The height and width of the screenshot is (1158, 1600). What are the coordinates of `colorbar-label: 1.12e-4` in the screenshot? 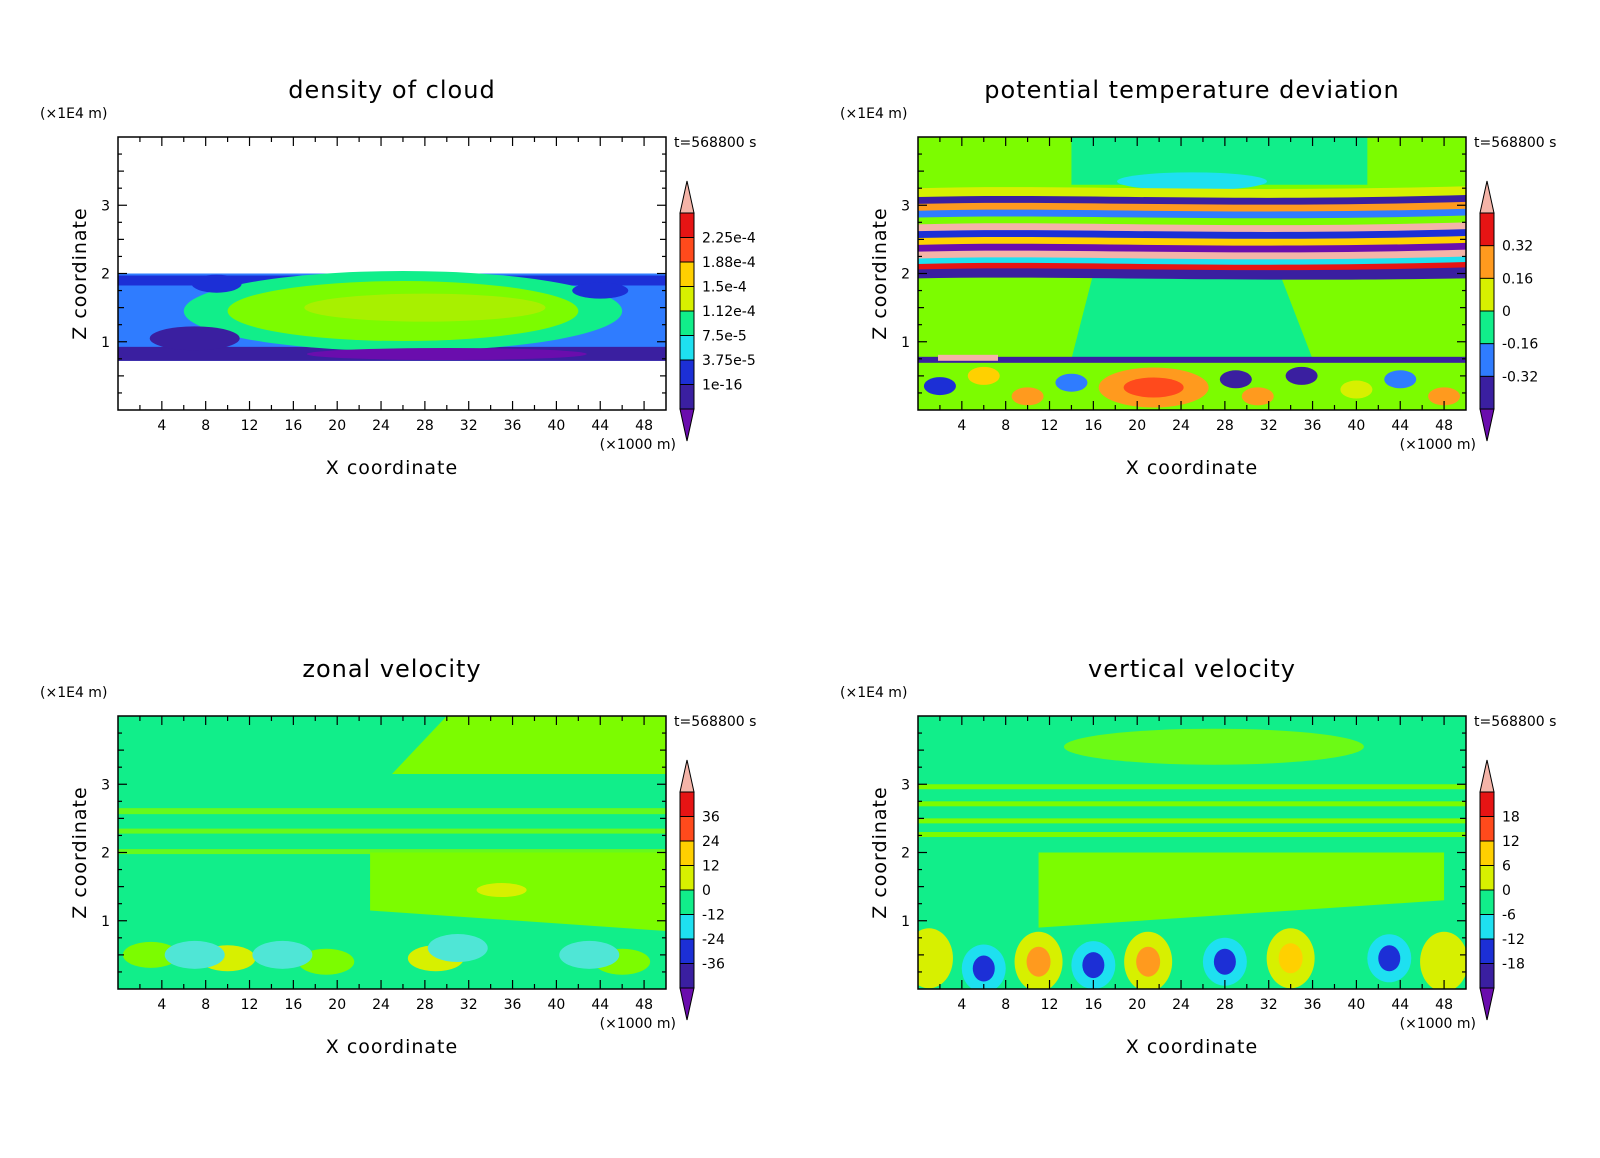 It's located at (729, 312).